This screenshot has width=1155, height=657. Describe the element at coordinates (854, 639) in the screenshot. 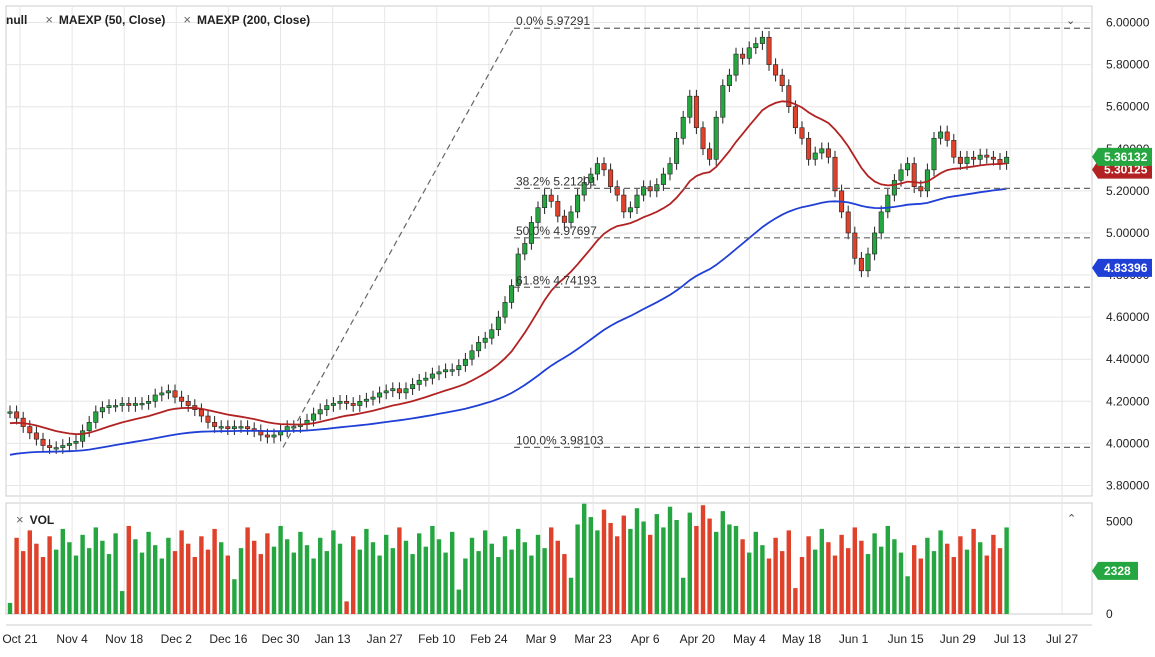

I see `x-tick-label: Jun 1` at that location.